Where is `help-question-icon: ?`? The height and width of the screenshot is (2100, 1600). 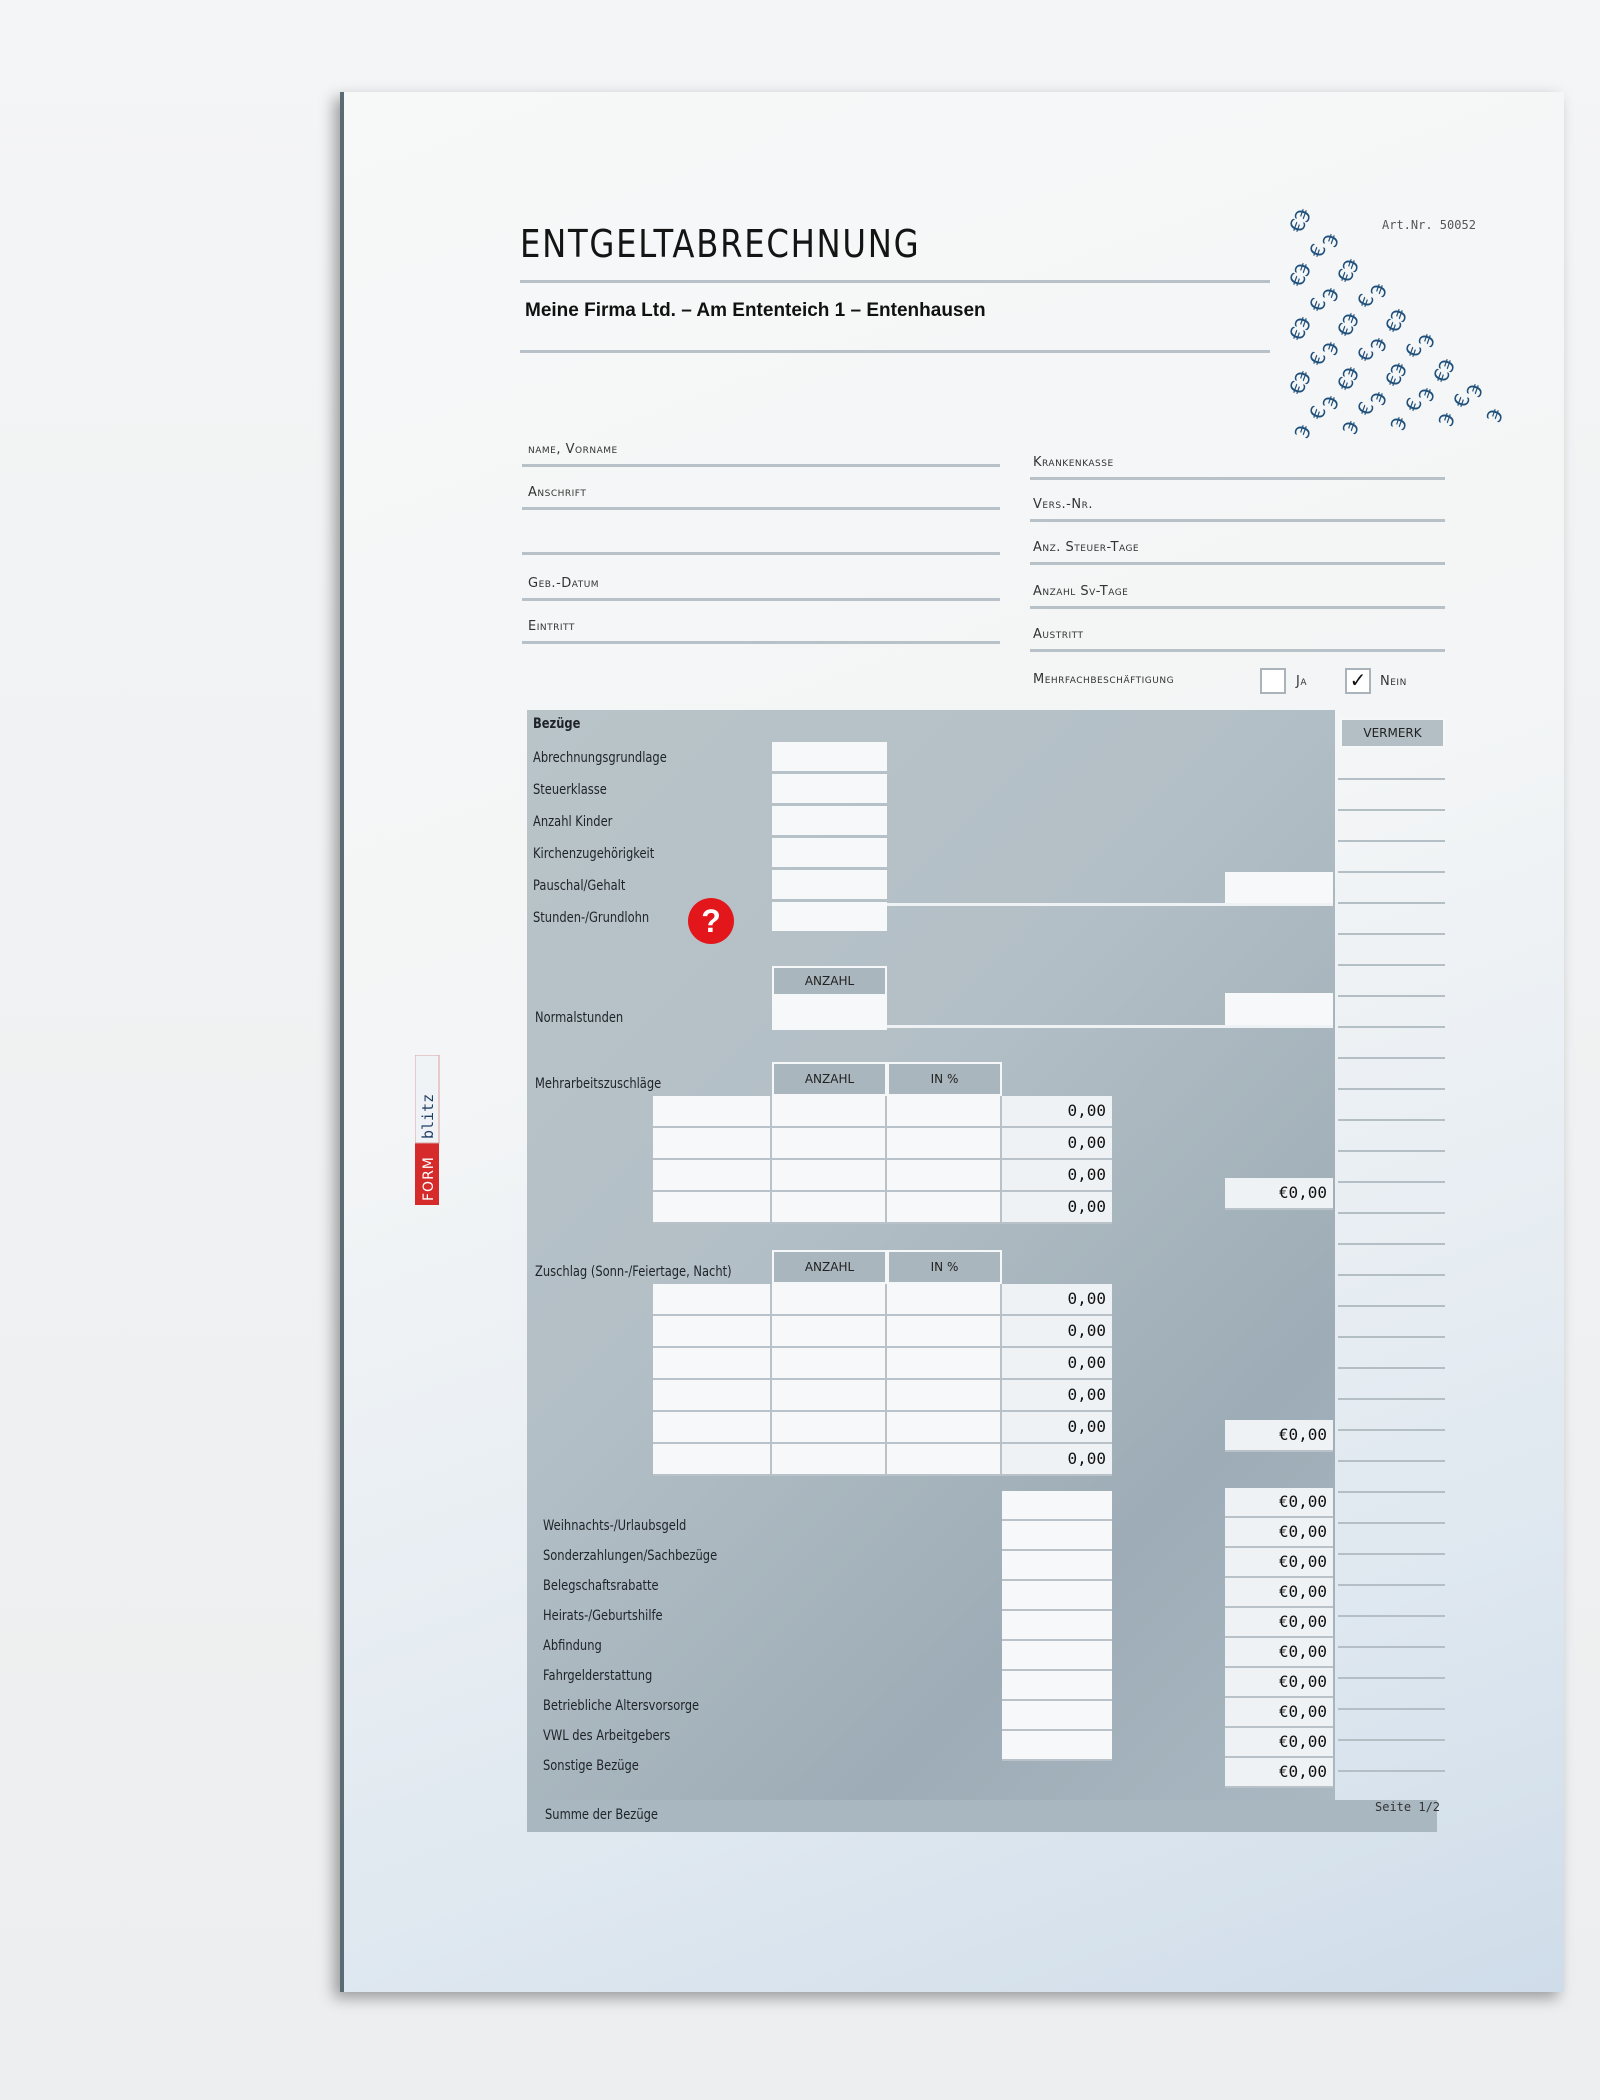 help-question-icon: ? is located at coordinates (711, 921).